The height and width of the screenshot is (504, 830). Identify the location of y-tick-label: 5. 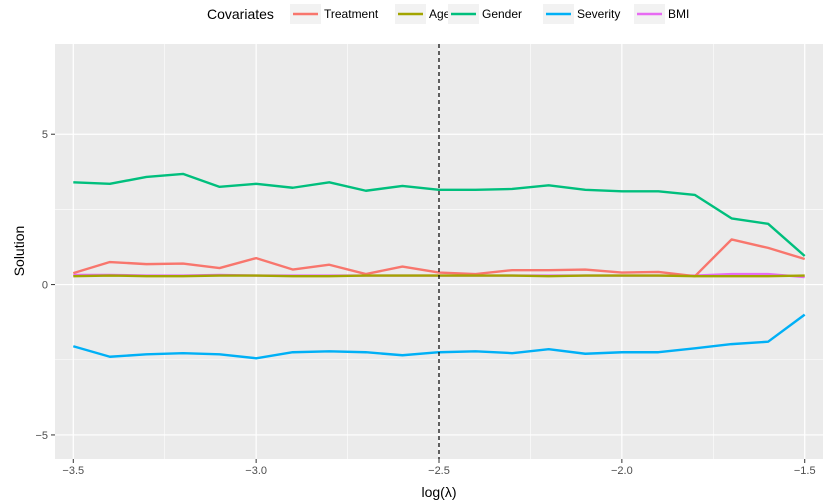
(45, 135).